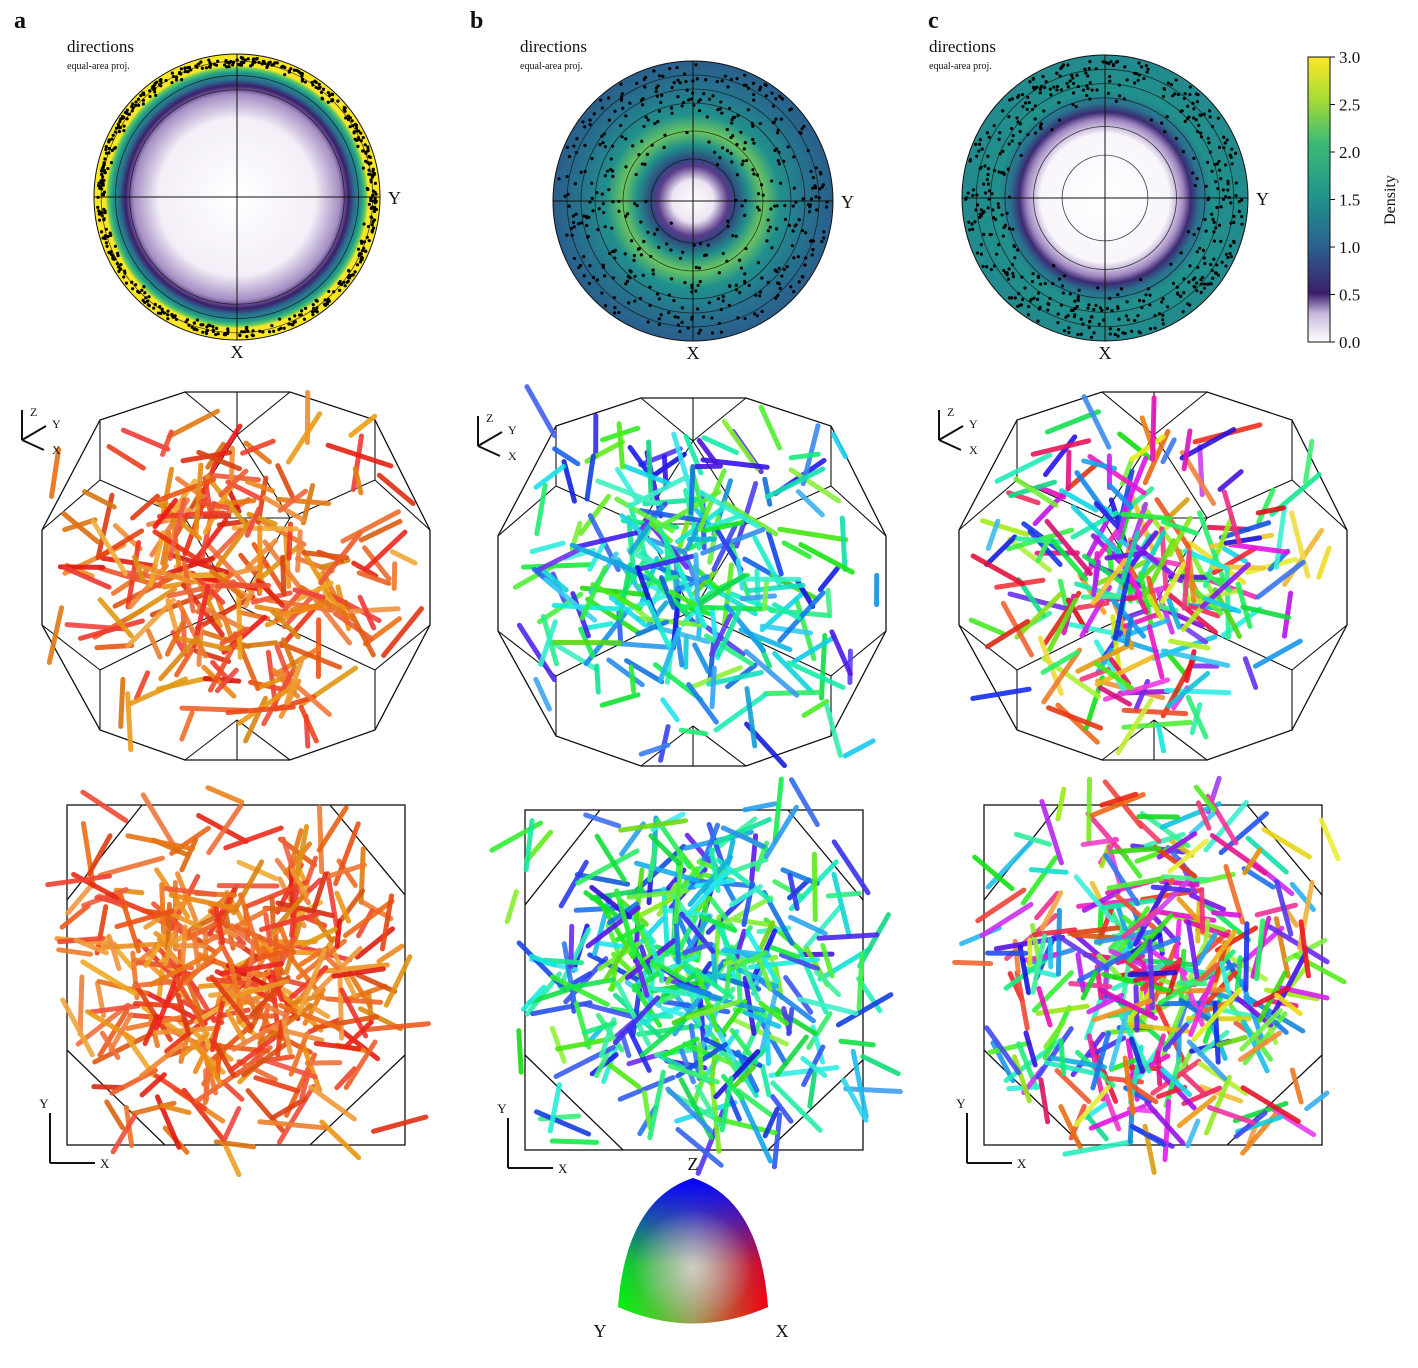  Describe the element at coordinates (1349, 57) in the screenshot. I see `colorbar-tick-label: 3.0` at that location.